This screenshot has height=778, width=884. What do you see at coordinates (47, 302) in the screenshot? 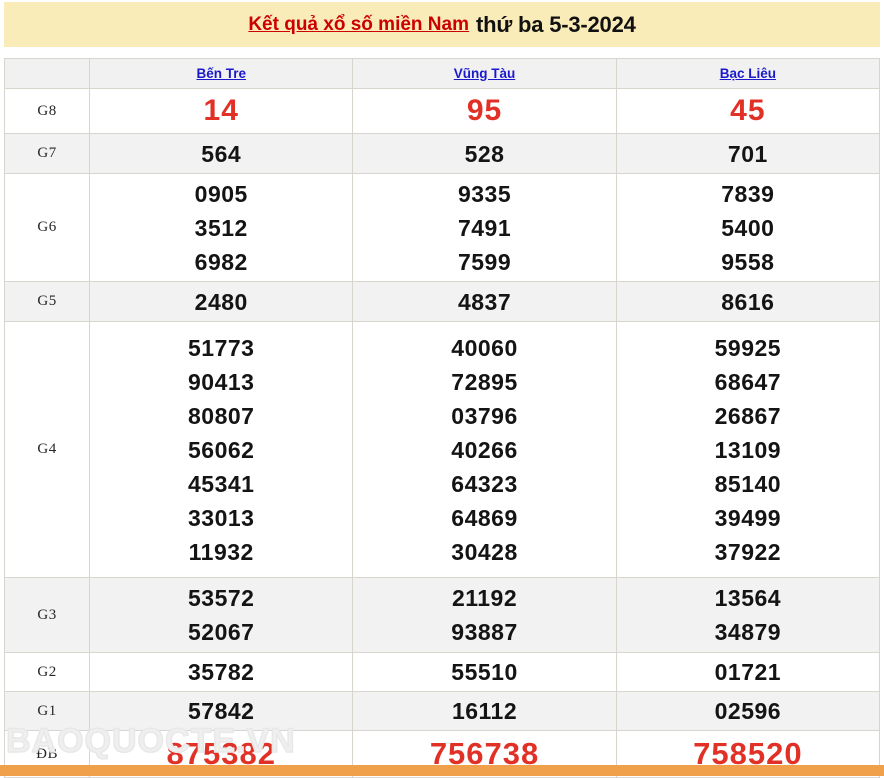
I see `prize-label: G5` at bounding box center [47, 302].